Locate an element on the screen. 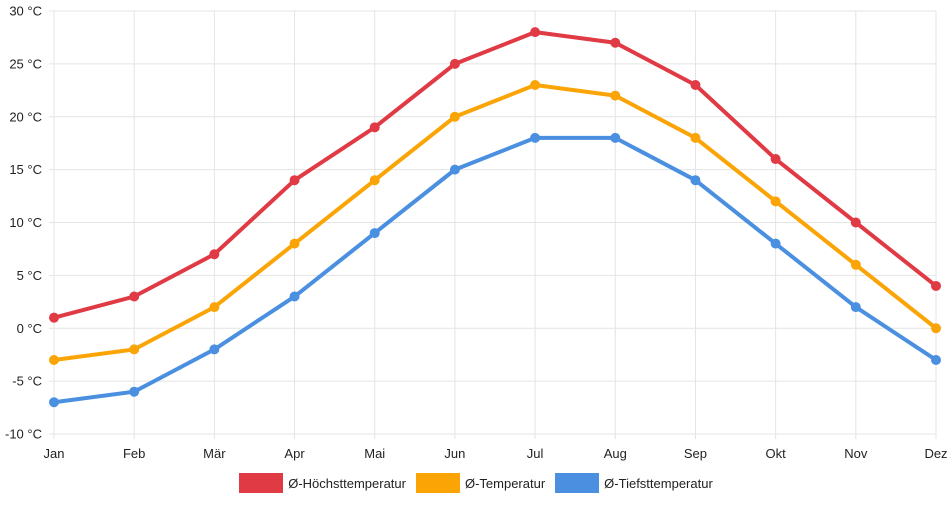 Image resolution: width=952 pixels, height=505 pixels. y-tick-label: -10 °C is located at coordinates (23, 434).